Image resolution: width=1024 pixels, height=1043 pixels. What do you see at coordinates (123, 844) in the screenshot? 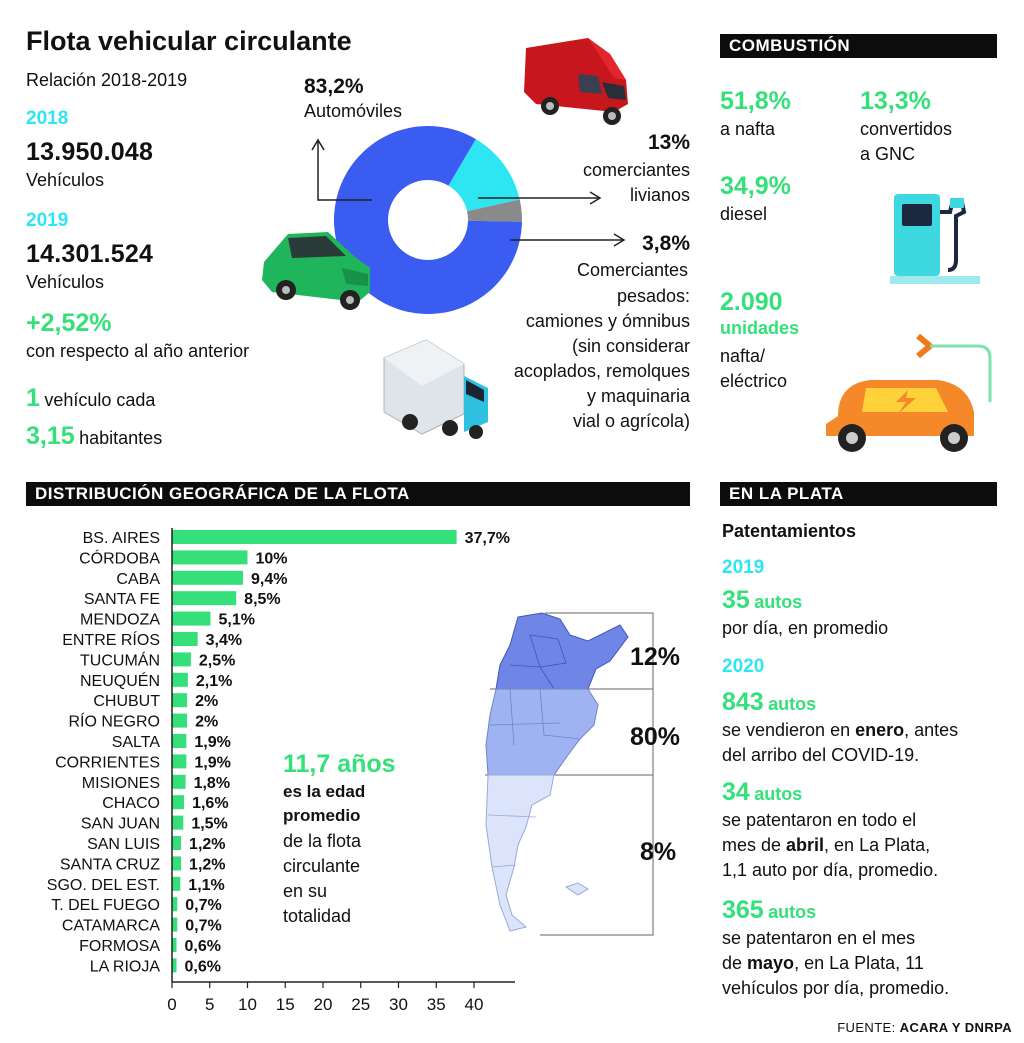
I see `bar-category-label: SAN LUIS` at bounding box center [123, 844].